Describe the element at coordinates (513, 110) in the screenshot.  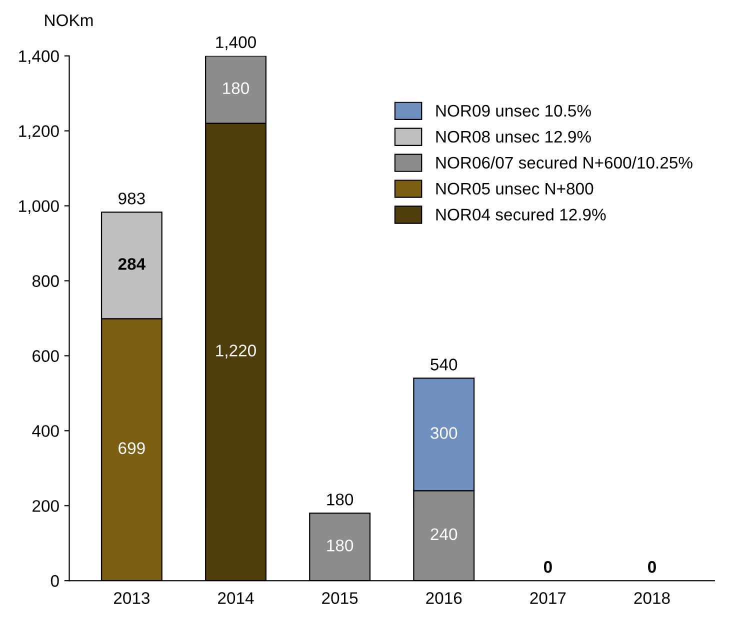
I see `legend-label: NOR09 unsec 10.5%` at that location.